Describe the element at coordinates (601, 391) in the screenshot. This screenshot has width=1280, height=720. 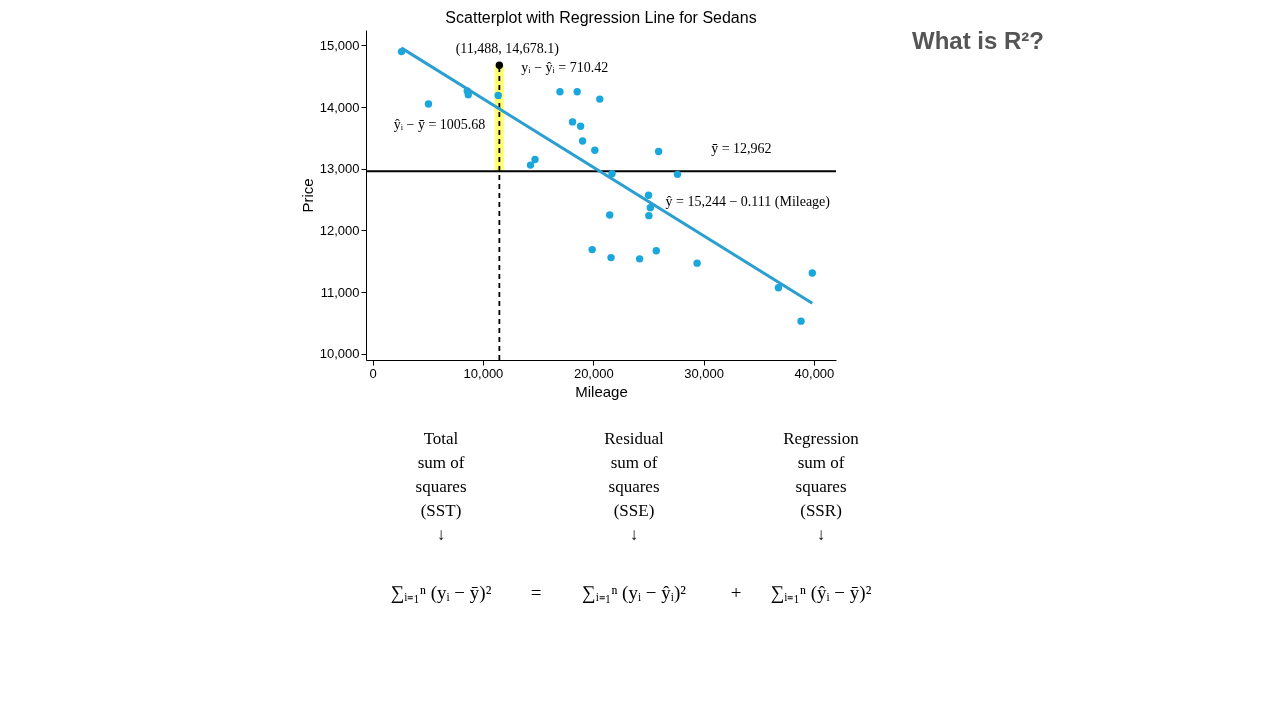
I see `x-axis-title: Mileage` at that location.